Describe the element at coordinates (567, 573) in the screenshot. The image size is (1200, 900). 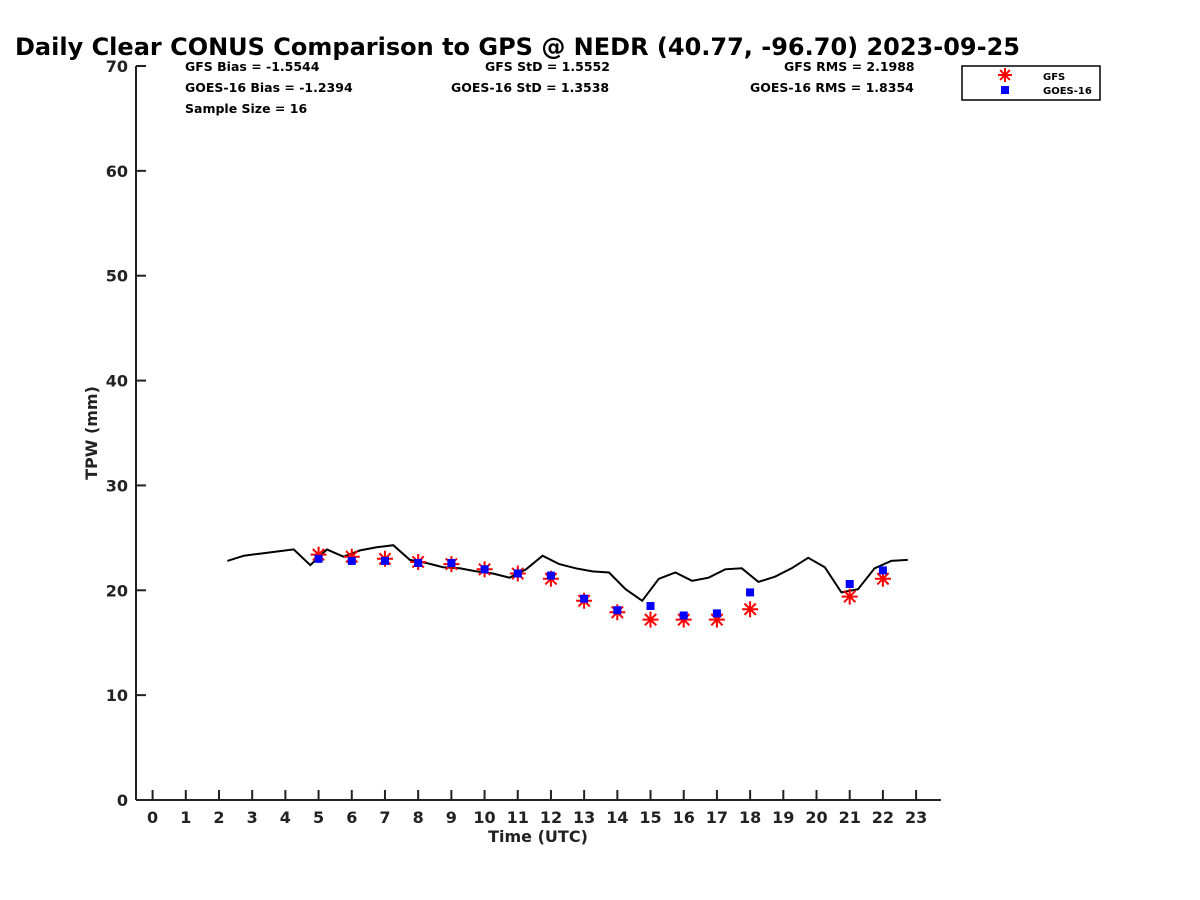
I see `gps-line` at that location.